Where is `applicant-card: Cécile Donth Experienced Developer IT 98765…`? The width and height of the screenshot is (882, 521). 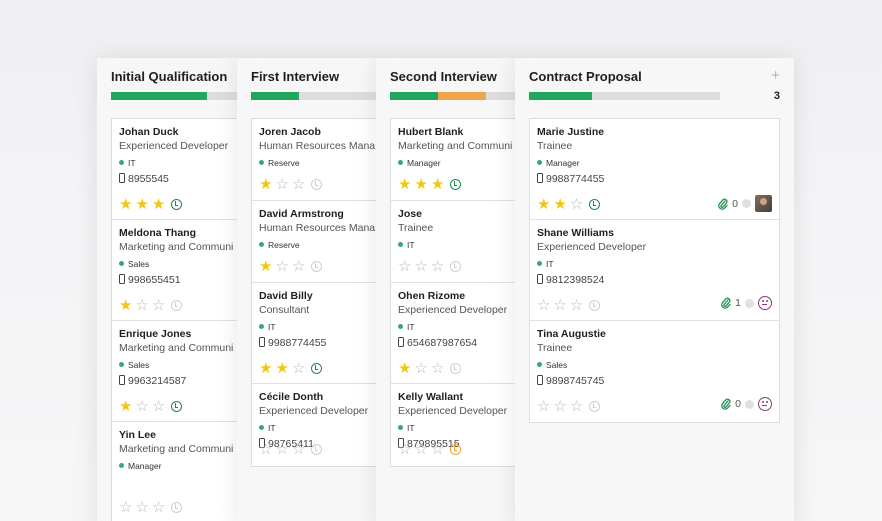
applicant-card: Cécile Donth Experienced Developer IT 98765… is located at coordinates (314, 425).